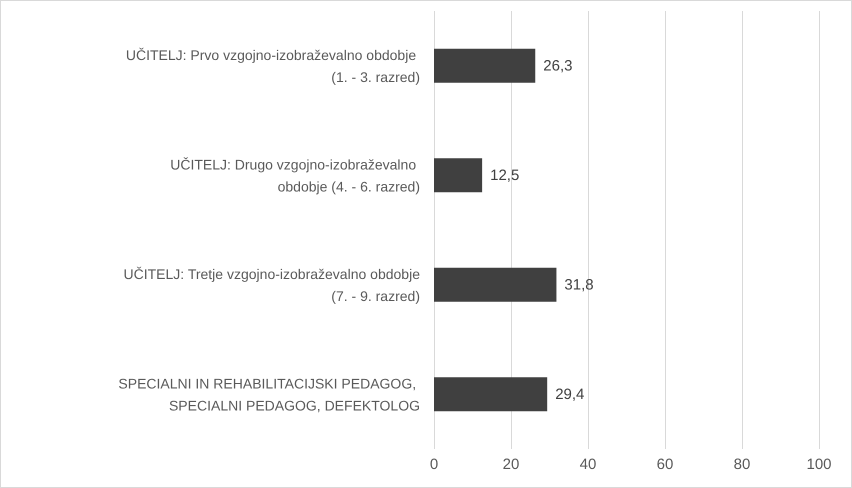  I want to click on y-tick-label: UČITELJ: Prvo vzgojno-izobraževalno obdobje (1. - 3. razred), so click(273, 65).